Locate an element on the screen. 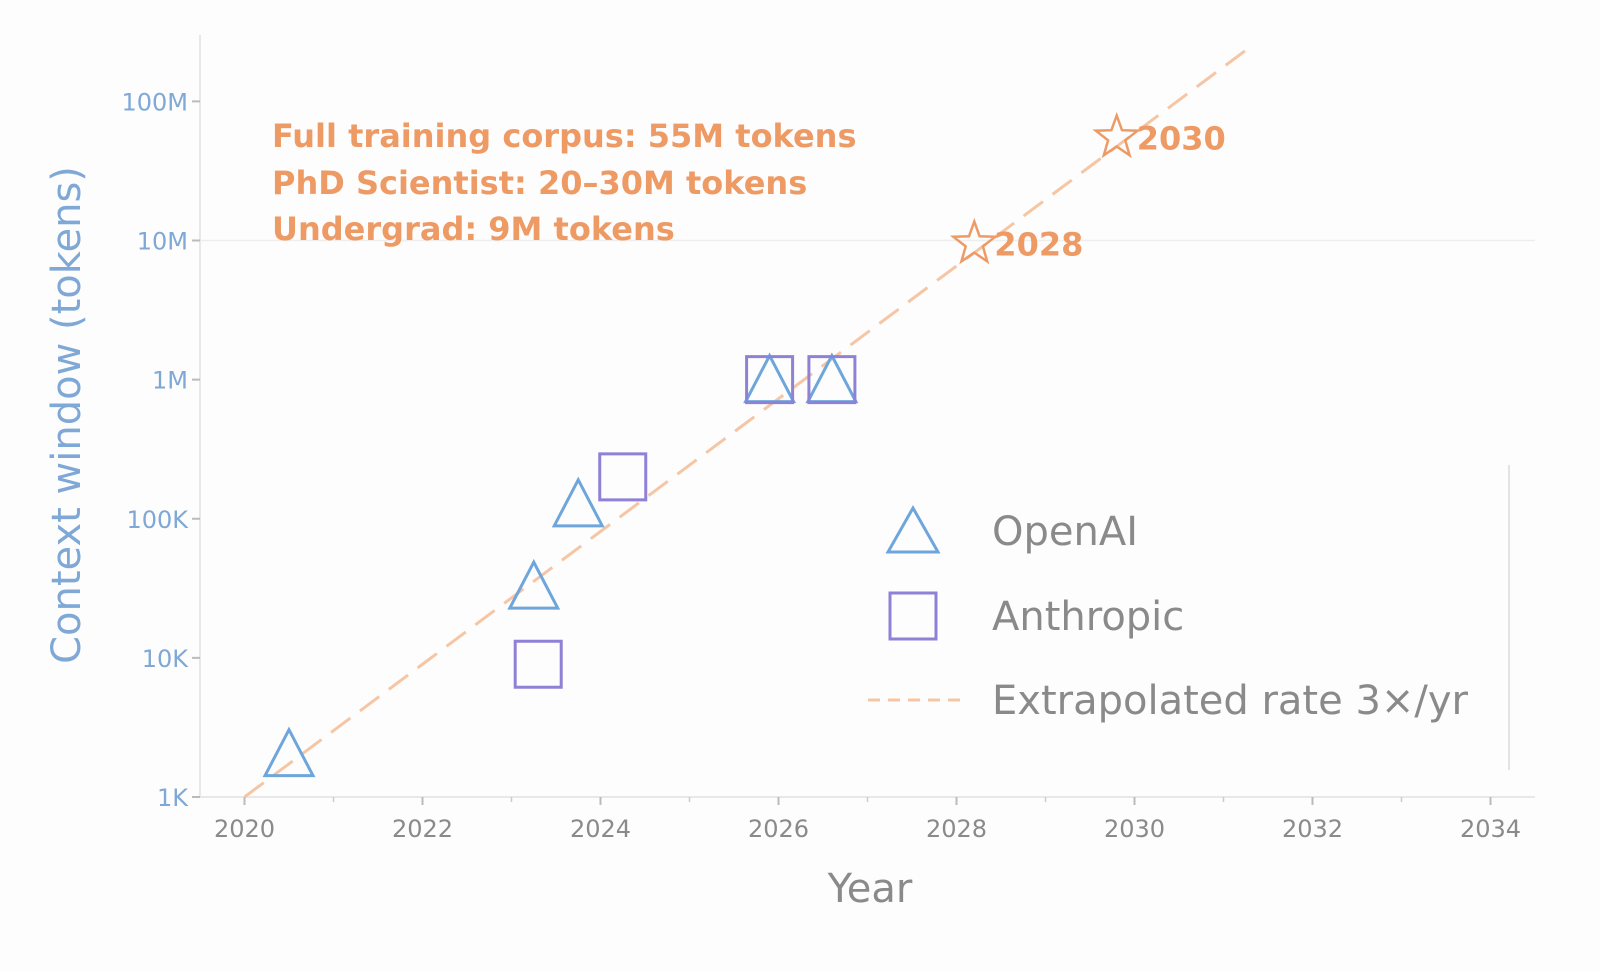  legend-anthropic-marker is located at coordinates (913, 616).